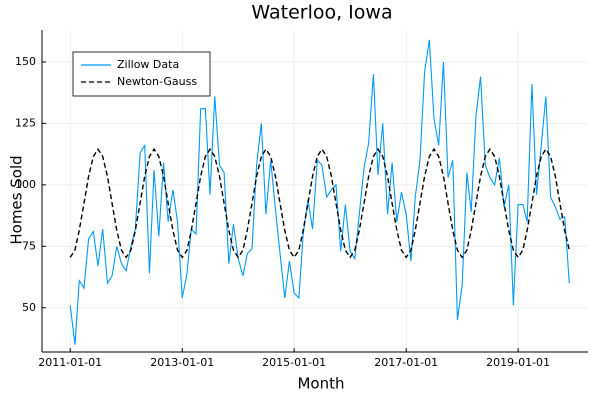 The width and height of the screenshot is (600, 400). Describe the element at coordinates (25, 61) in the screenshot. I see `y-tick-label: 150` at that location.